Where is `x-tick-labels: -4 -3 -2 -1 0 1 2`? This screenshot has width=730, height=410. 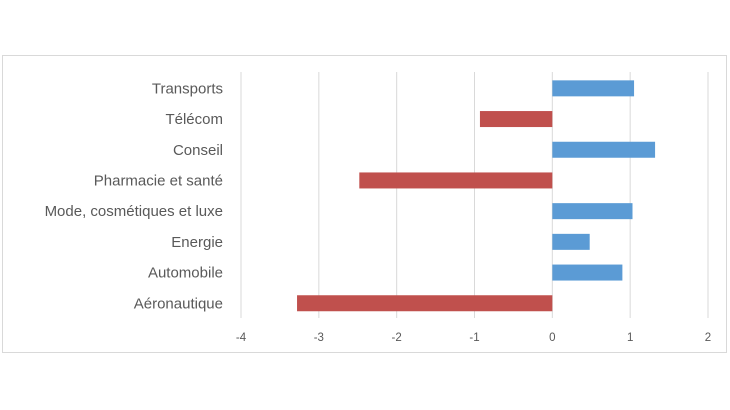 x-tick-labels: -4 -3 -2 -1 0 1 2 is located at coordinates (473, 338).